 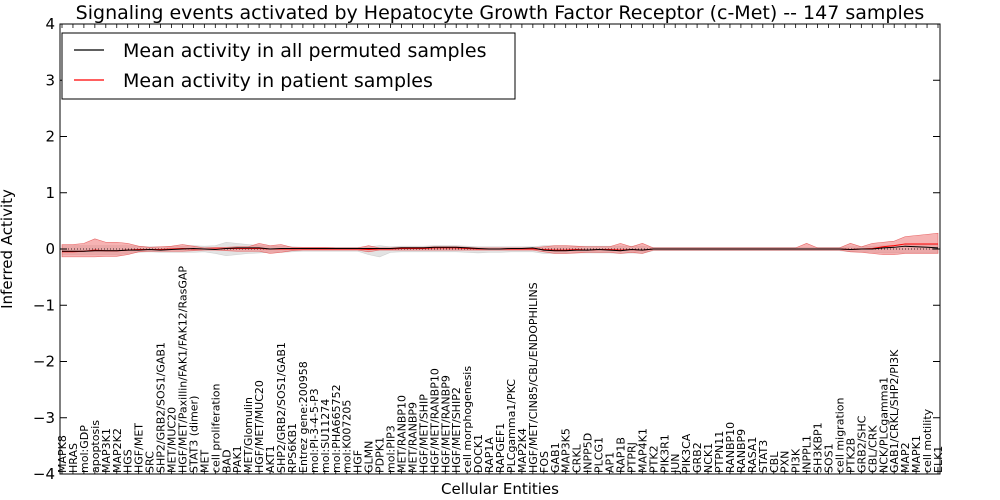 What do you see at coordinates (850, 455) in the screenshot?
I see `x-tick-label: PTK2B` at bounding box center [850, 455].